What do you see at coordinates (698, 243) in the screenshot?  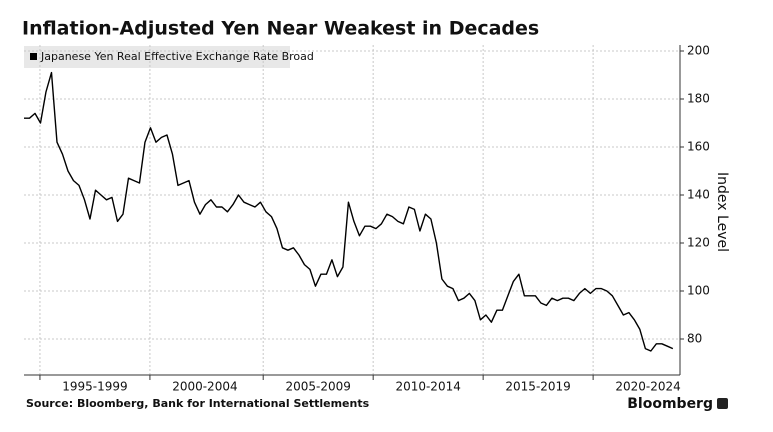 I see `y-tick-label: 120` at bounding box center [698, 243].